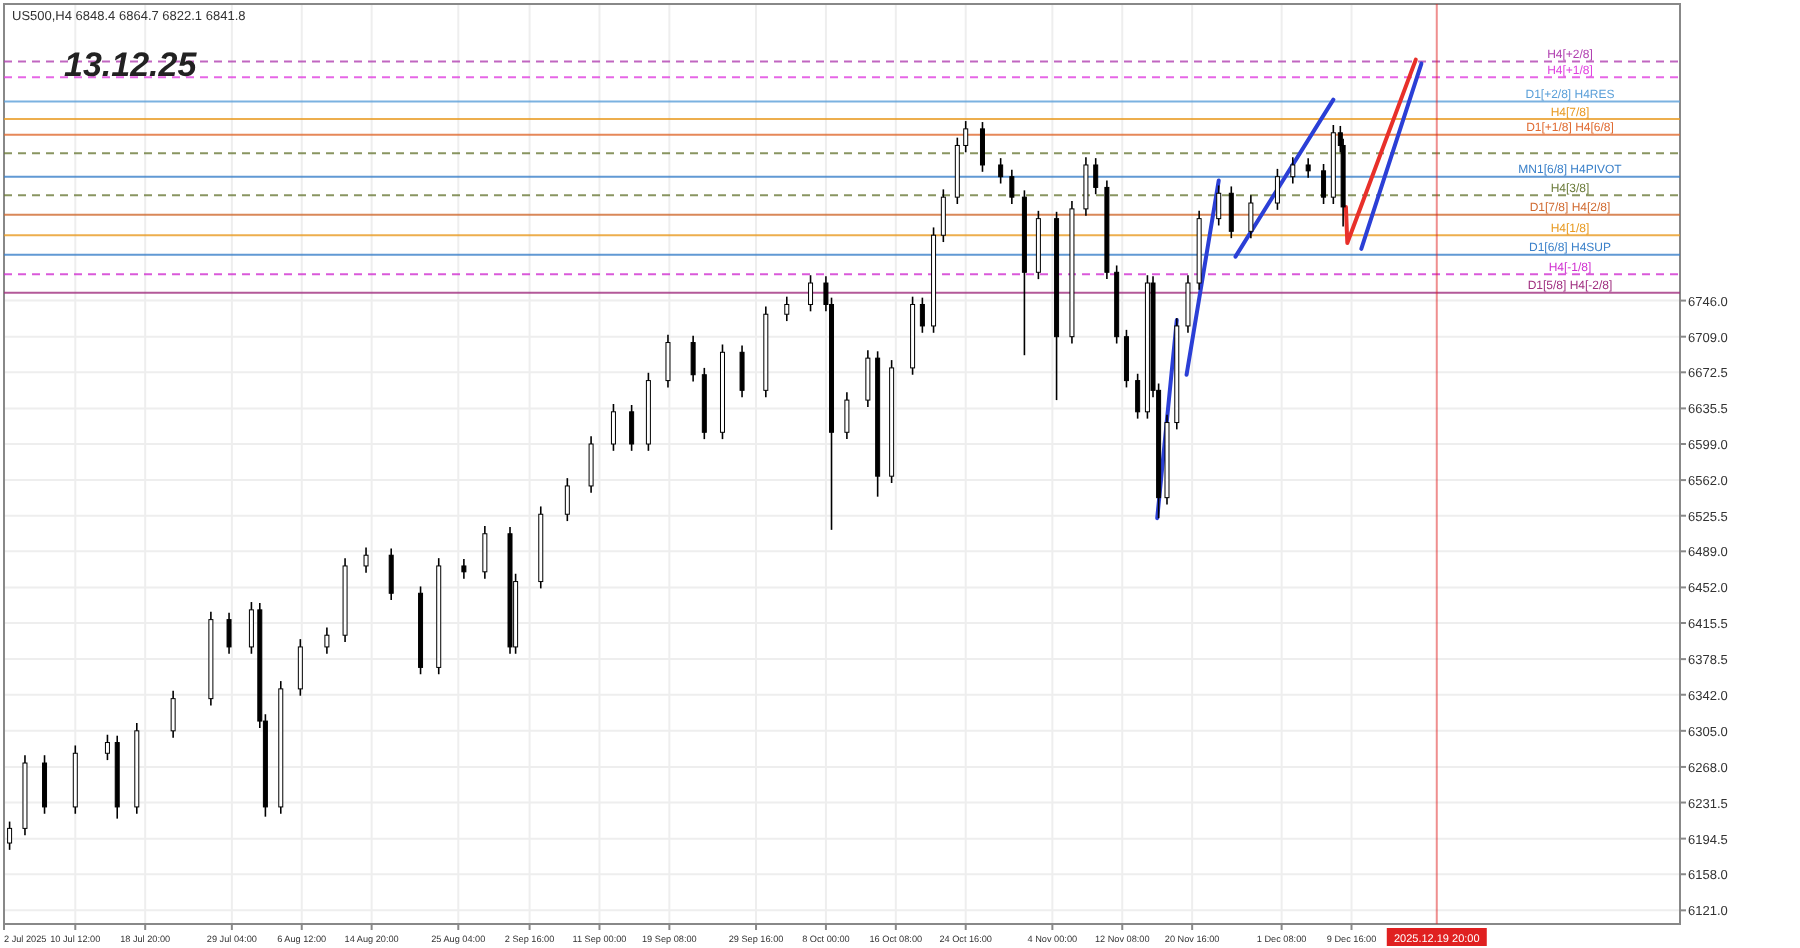  I want to click on text: 13.12.25, so click(131, 65).